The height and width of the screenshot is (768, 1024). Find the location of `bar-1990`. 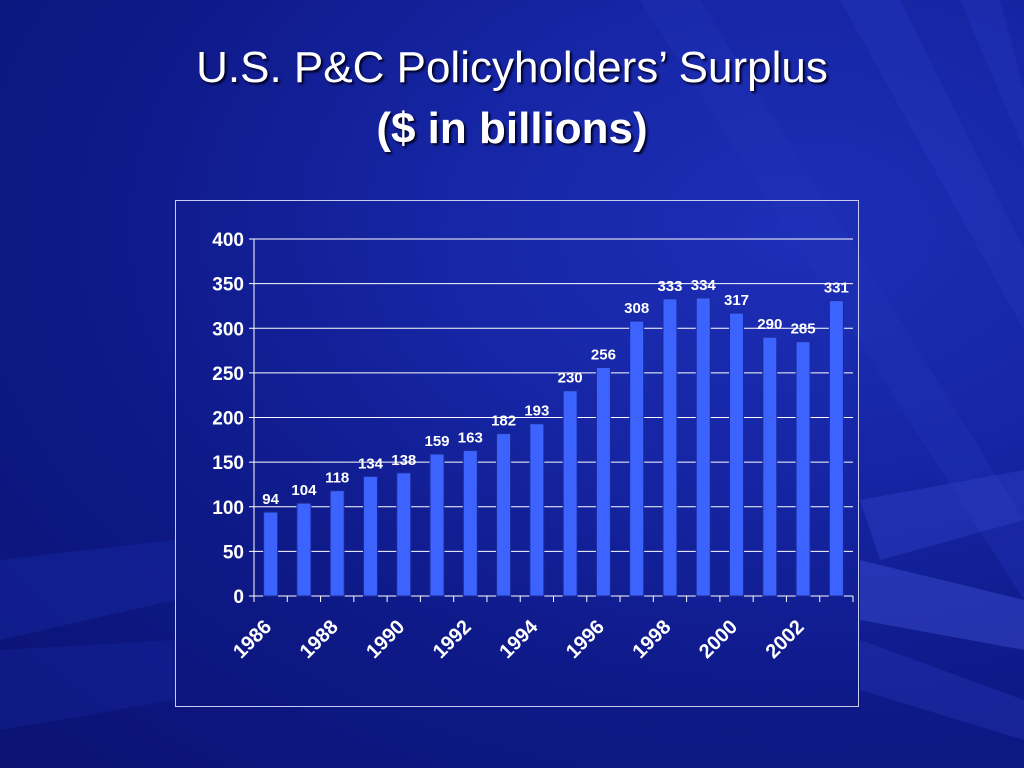

bar-1990 is located at coordinates (404, 534).